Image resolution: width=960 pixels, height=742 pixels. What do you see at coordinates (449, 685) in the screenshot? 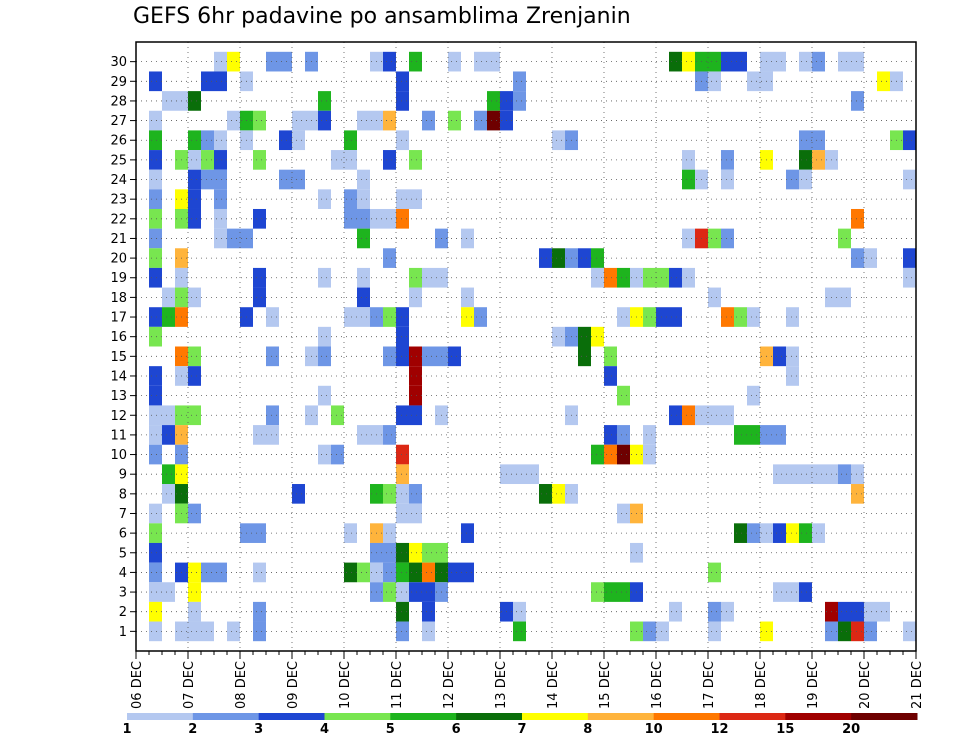
I see `x-tick-label: 12 DEC` at bounding box center [449, 685].